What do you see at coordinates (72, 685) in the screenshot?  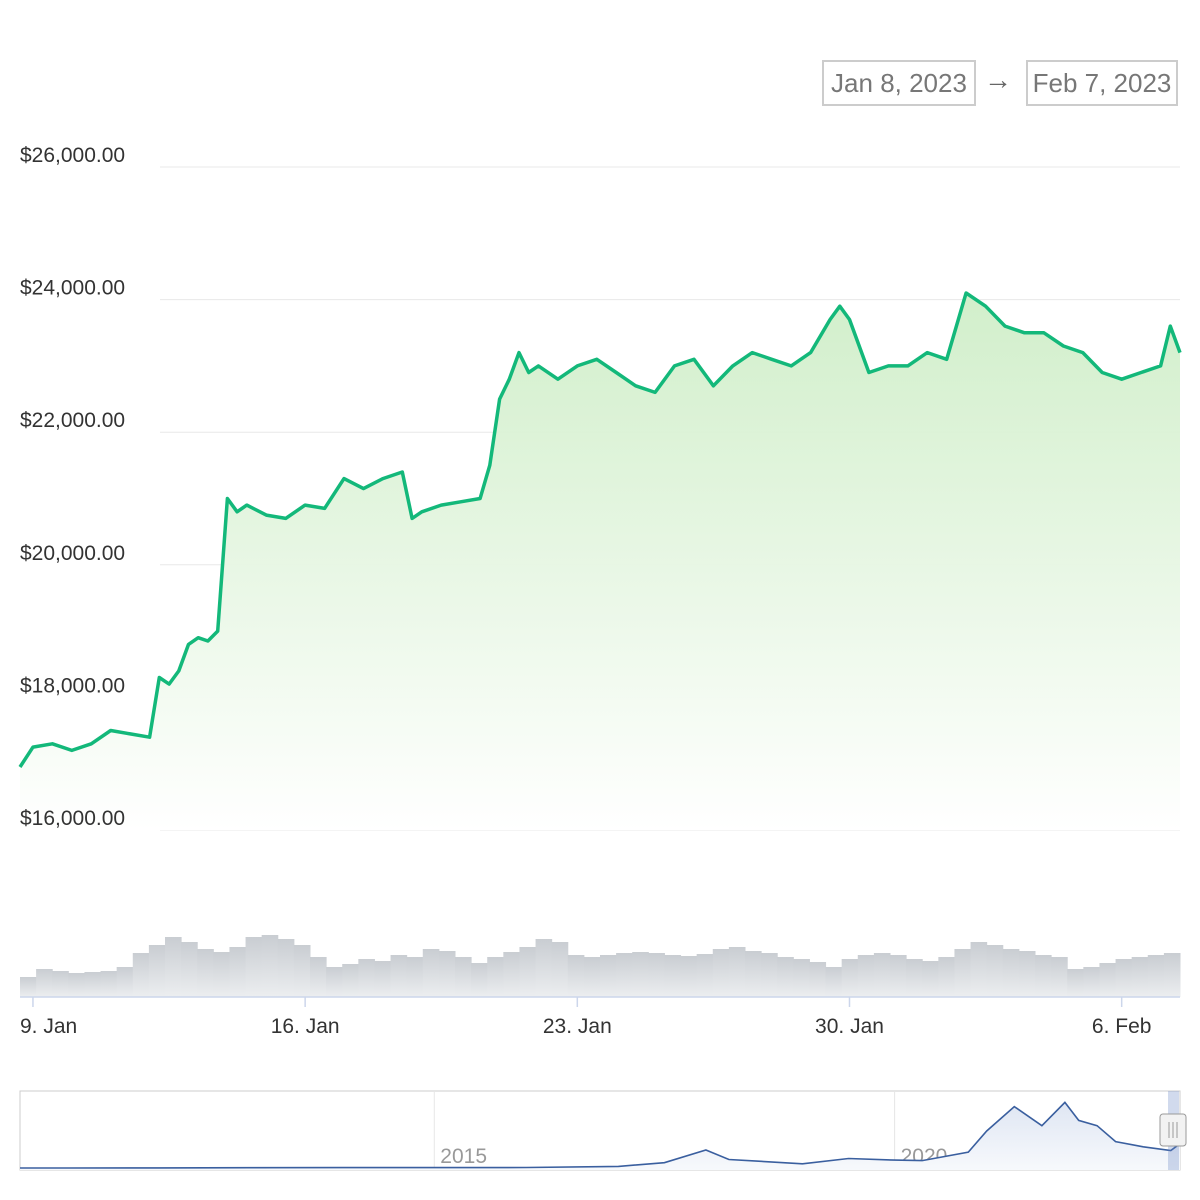 I see `y-tick-label: $18,000.00` at bounding box center [72, 685].